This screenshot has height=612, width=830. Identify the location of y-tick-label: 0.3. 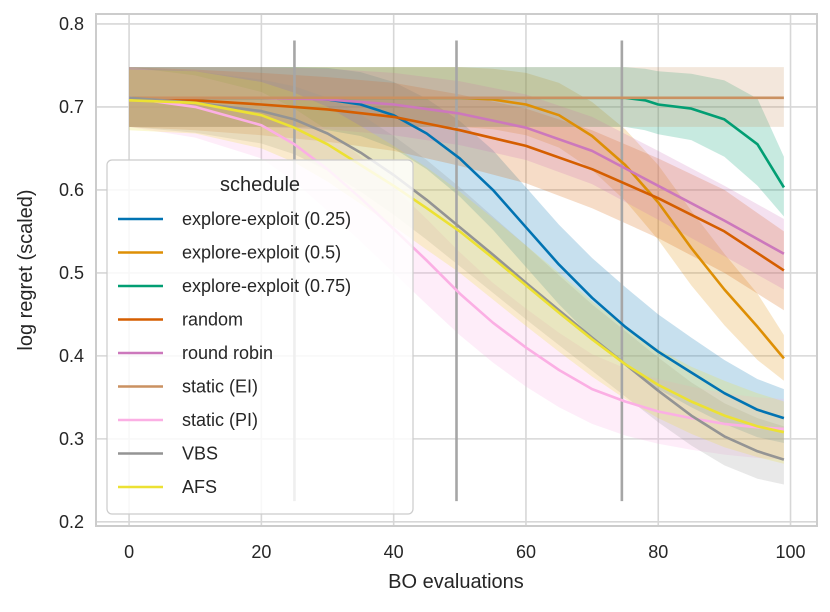
(71, 439).